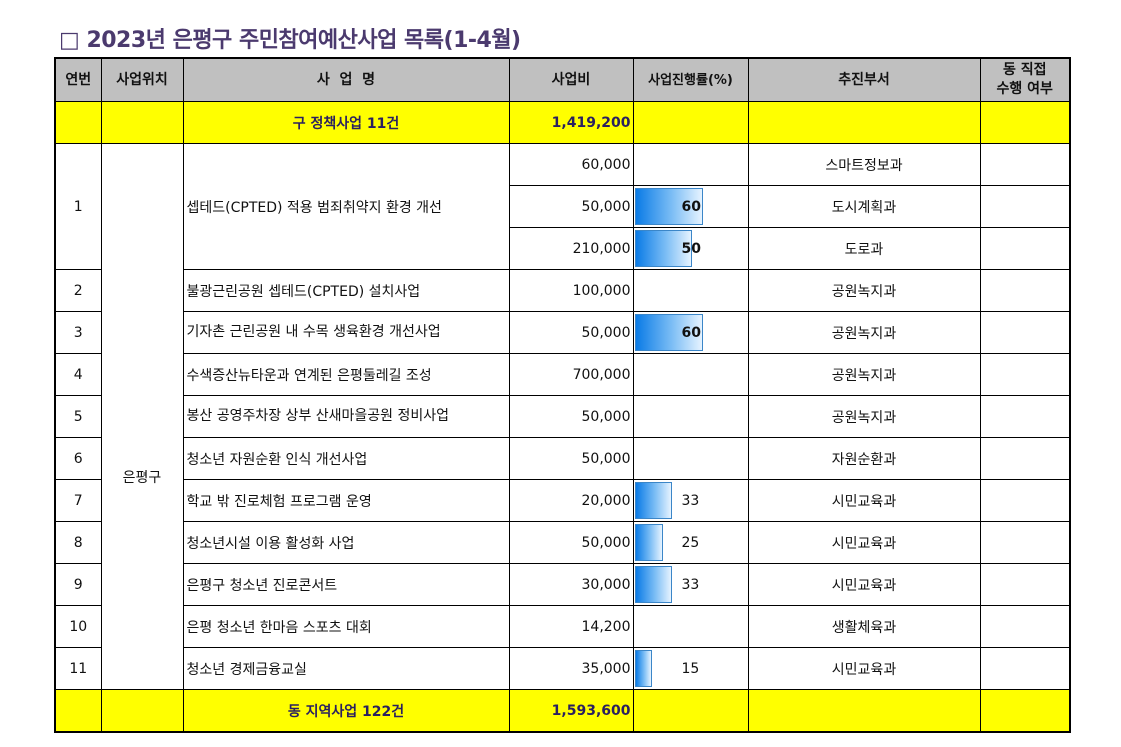 The image size is (1121, 747). What do you see at coordinates (571, 290) in the screenshot?
I see `cell-budget: 100,000` at bounding box center [571, 290].